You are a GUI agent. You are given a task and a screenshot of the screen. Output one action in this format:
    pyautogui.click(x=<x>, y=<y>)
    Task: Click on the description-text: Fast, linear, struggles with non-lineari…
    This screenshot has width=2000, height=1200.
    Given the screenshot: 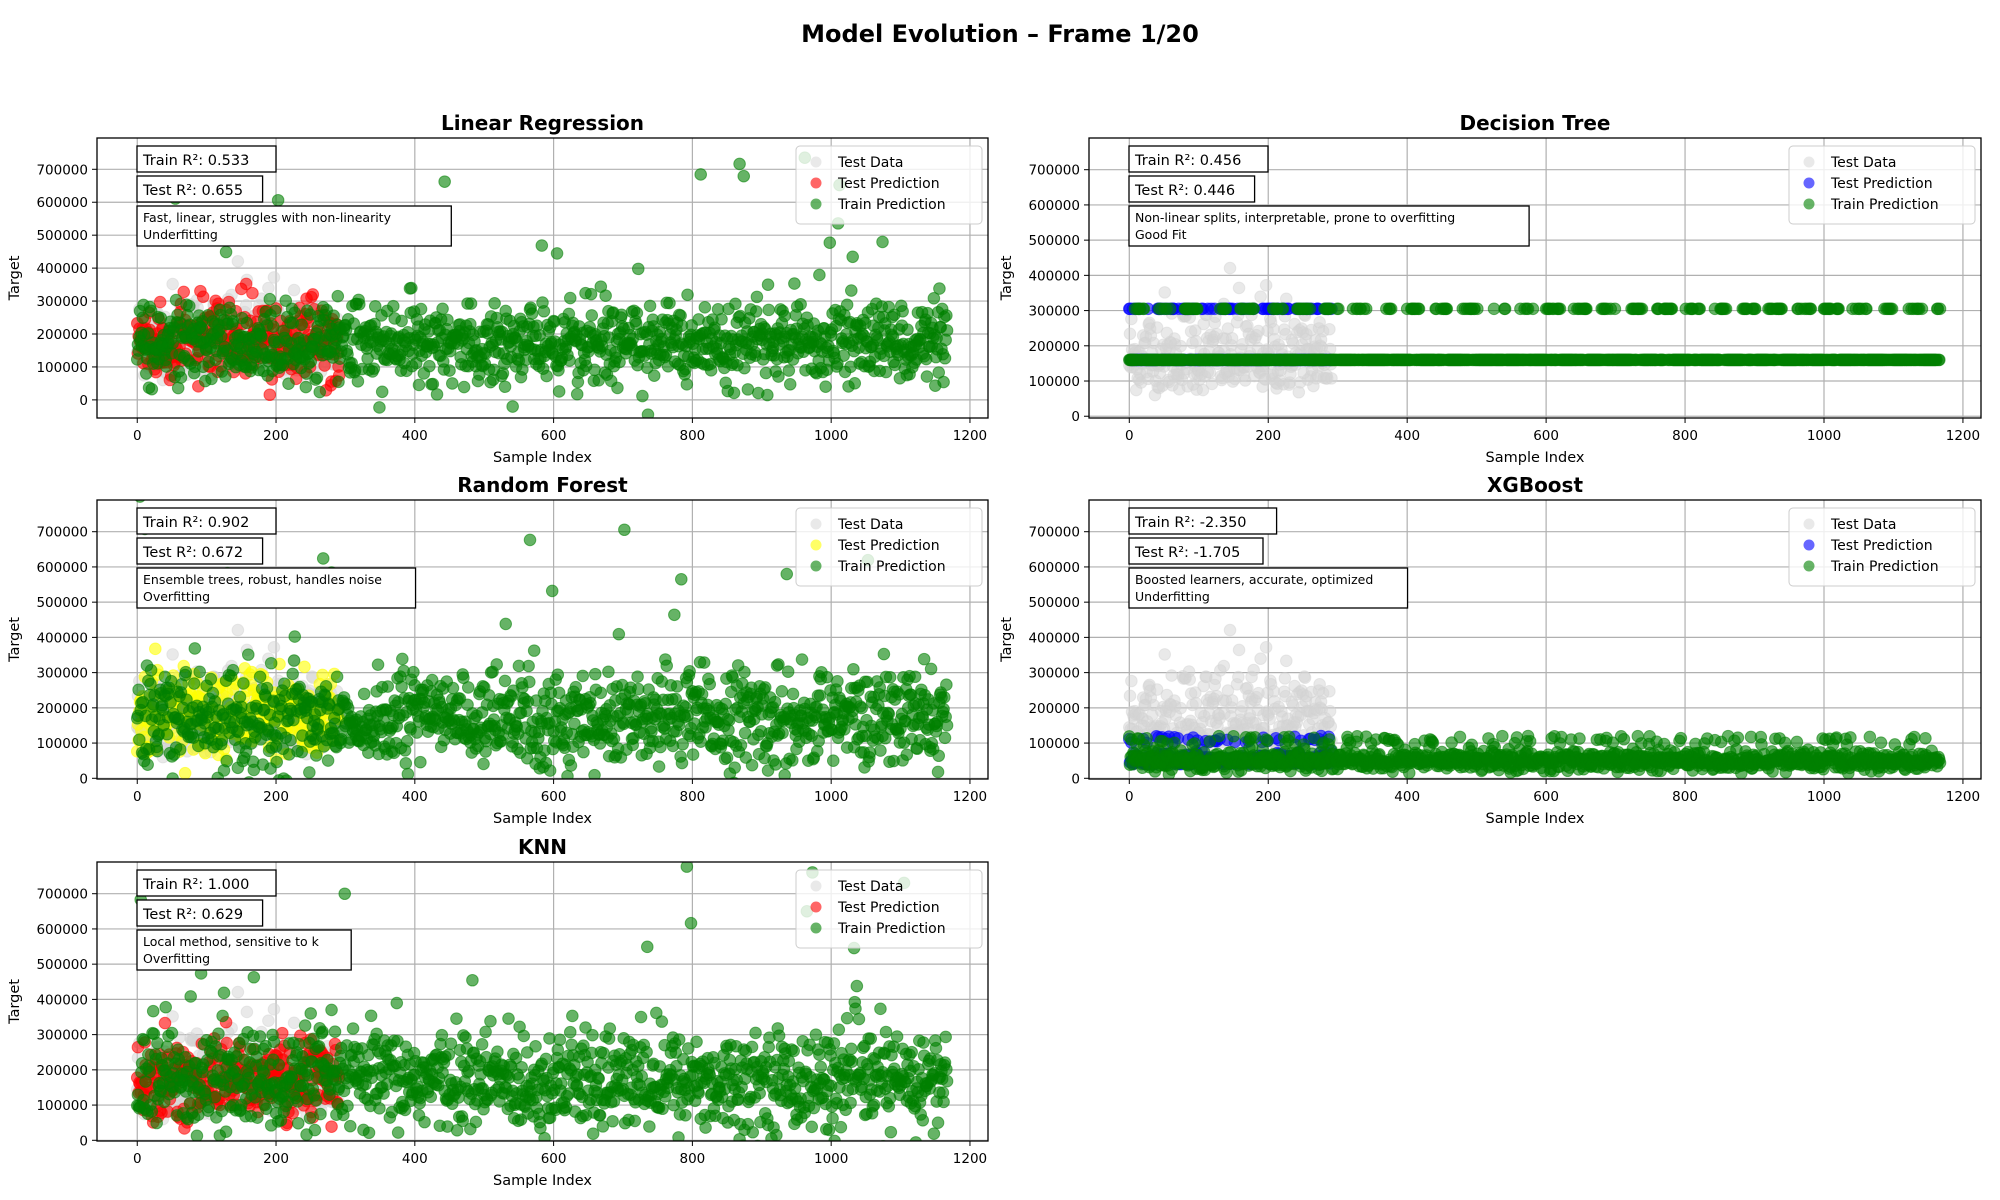 What is the action you would take?
    pyautogui.click(x=267, y=217)
    